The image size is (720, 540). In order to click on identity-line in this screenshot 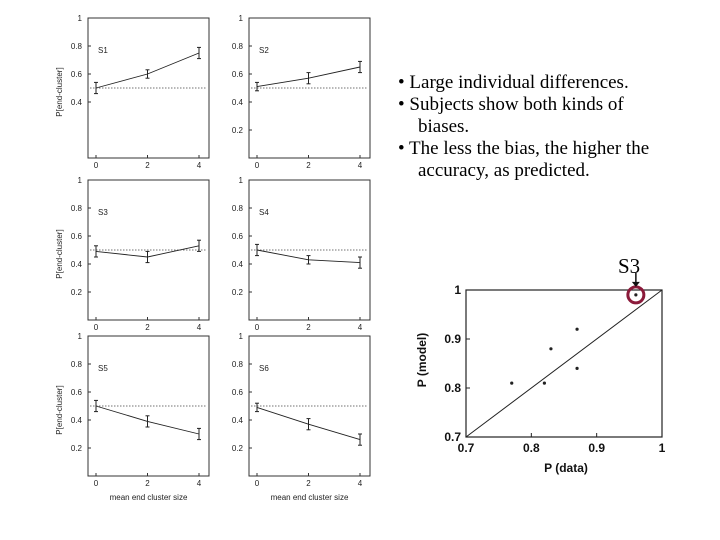, I will do `click(564, 363)`.